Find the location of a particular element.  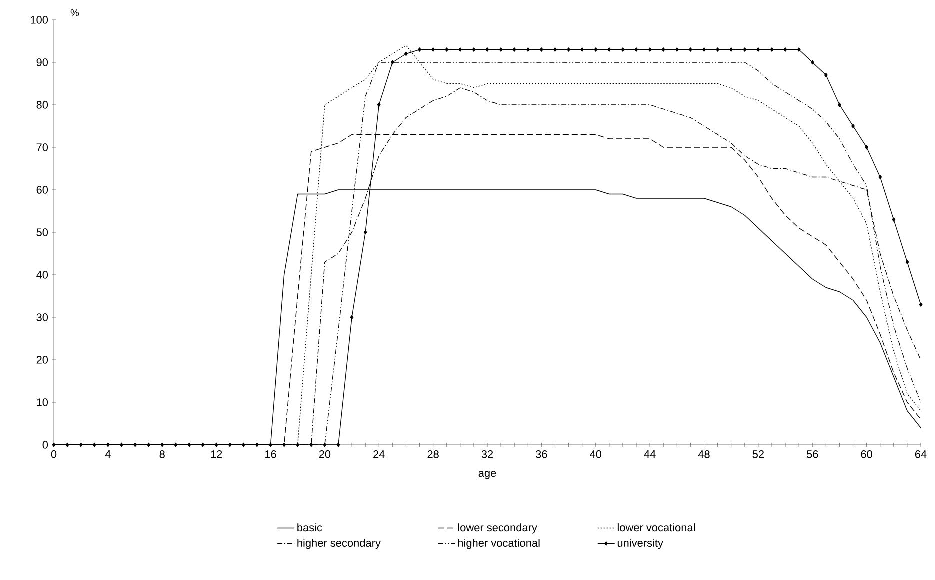

legend-label: lower secondary is located at coordinates (498, 529).